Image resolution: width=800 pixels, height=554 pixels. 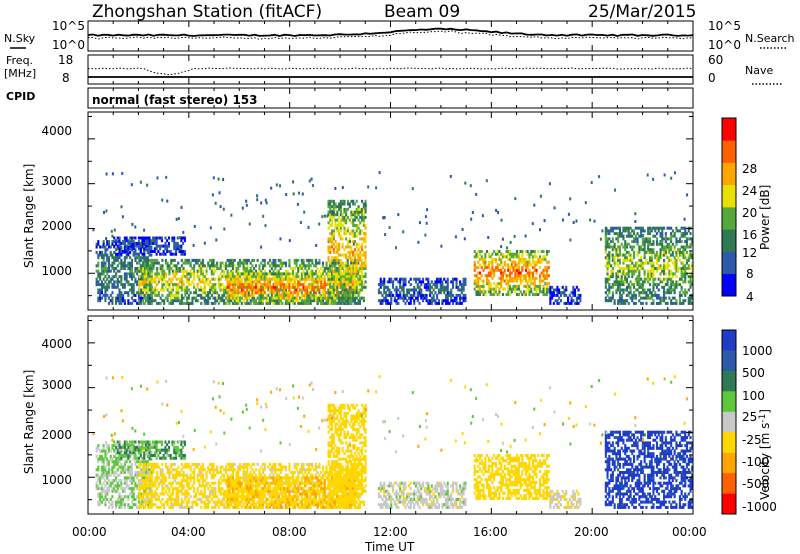 I want to click on station-title: Zhongshan Station (fitACF), so click(x=207, y=12).